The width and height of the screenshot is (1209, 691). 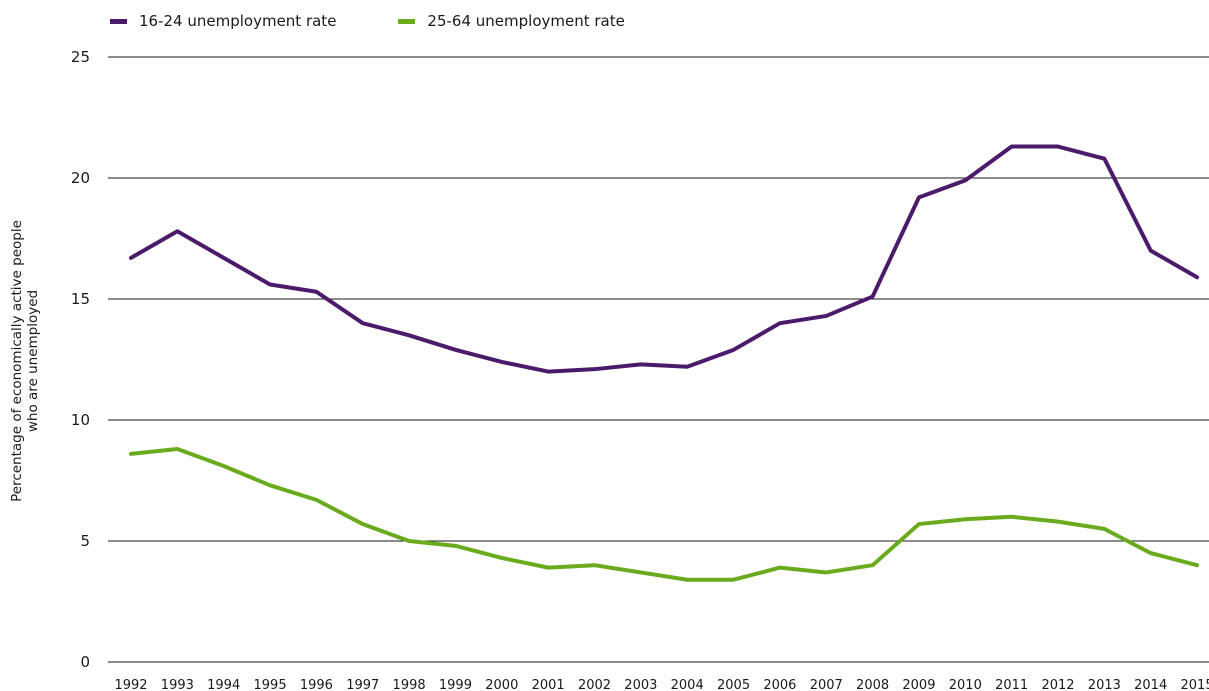 What do you see at coordinates (409, 684) in the screenshot?
I see `x-tick-label-1998: 1998` at bounding box center [409, 684].